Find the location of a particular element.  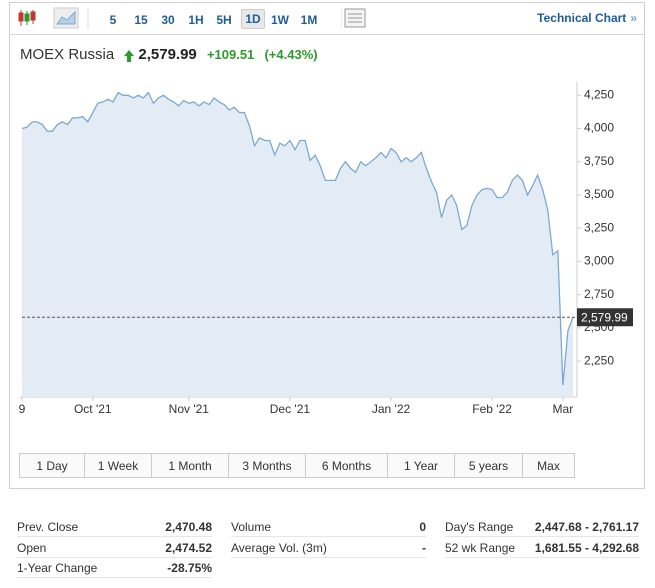

x-tick-label: Oct '21 is located at coordinates (93, 409).